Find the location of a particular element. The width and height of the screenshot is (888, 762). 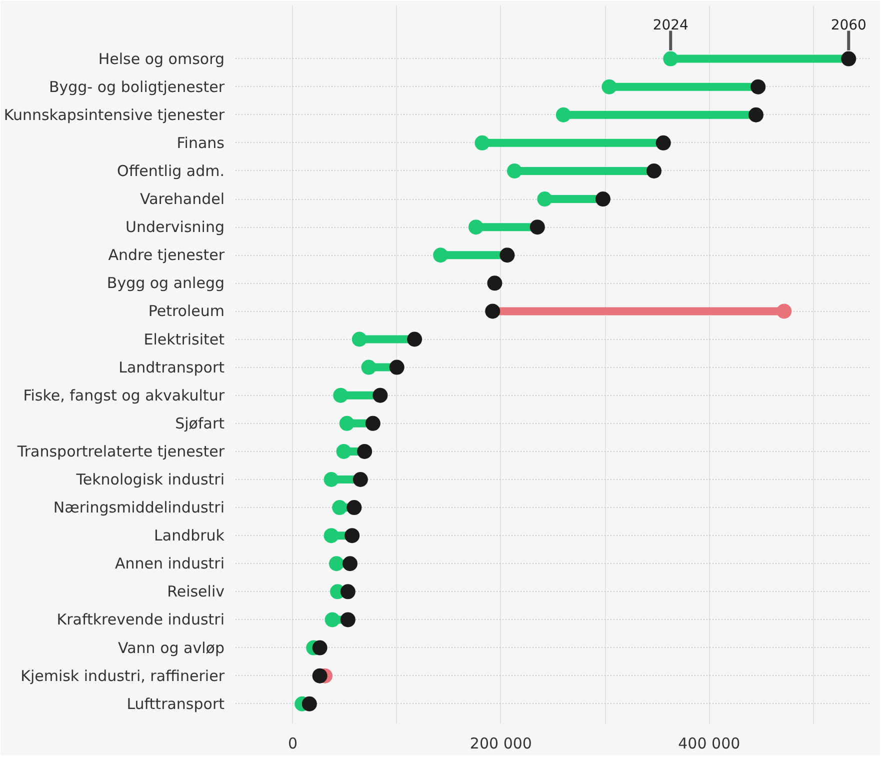

y-tick-label: Lufttransport is located at coordinates (175, 703).